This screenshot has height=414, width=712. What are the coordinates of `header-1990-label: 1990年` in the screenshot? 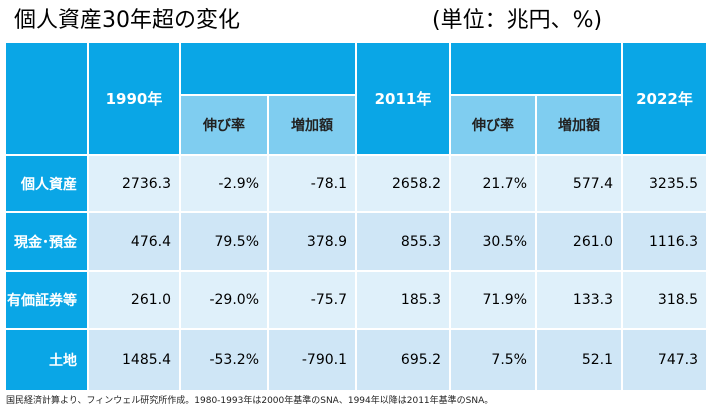 It's located at (134, 99).